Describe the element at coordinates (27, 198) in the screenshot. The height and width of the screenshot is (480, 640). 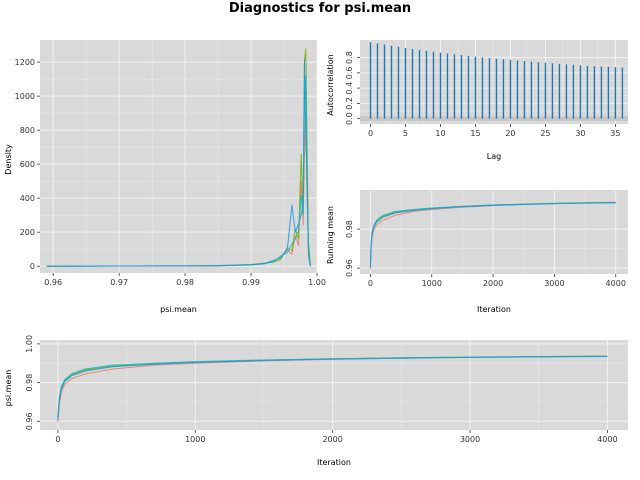
I see `y-tick-label: 400` at that location.